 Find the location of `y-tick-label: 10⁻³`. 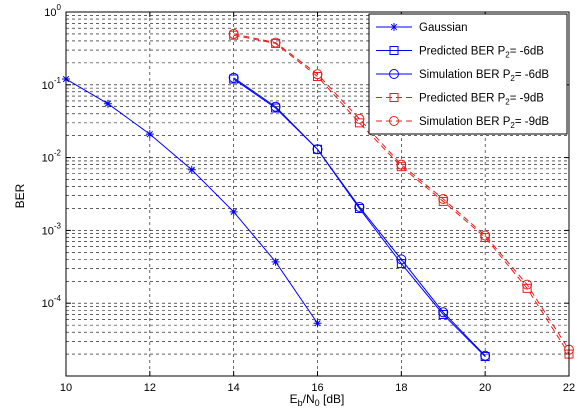

y-tick-label: 10⁻³ is located at coordinates (52, 229).